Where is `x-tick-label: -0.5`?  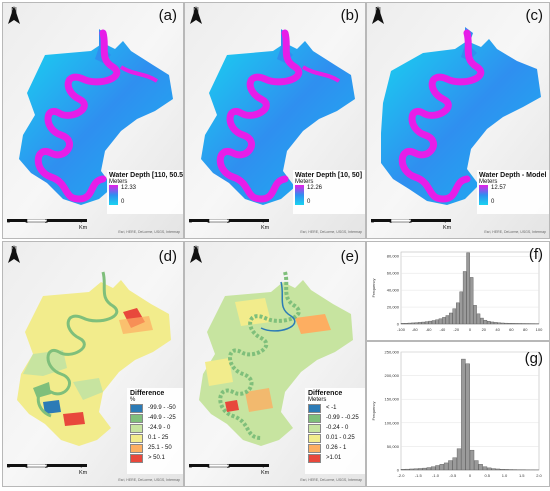 x-tick-label: -0.5 is located at coordinates (453, 475).